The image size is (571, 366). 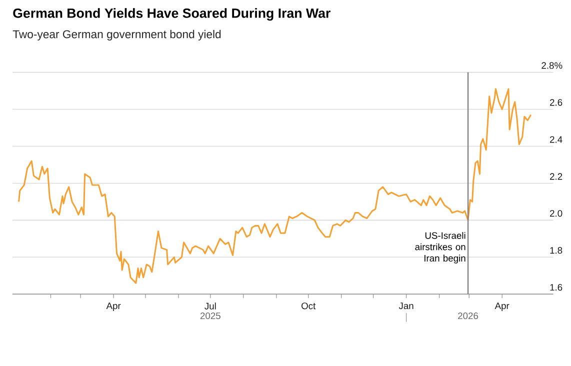 What do you see at coordinates (556, 250) in the screenshot?
I see `y-tick-label: 1.8` at bounding box center [556, 250].